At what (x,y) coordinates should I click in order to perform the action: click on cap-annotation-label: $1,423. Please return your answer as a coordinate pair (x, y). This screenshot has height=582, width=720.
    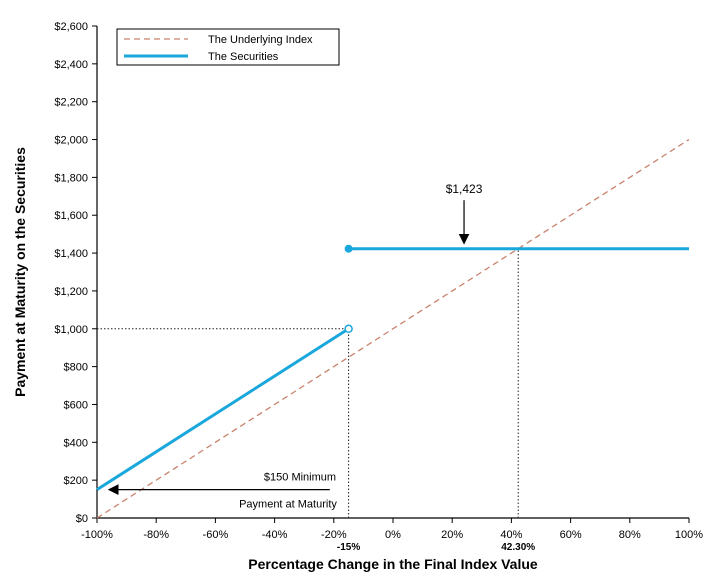
    Looking at the image, I should click on (464, 189).